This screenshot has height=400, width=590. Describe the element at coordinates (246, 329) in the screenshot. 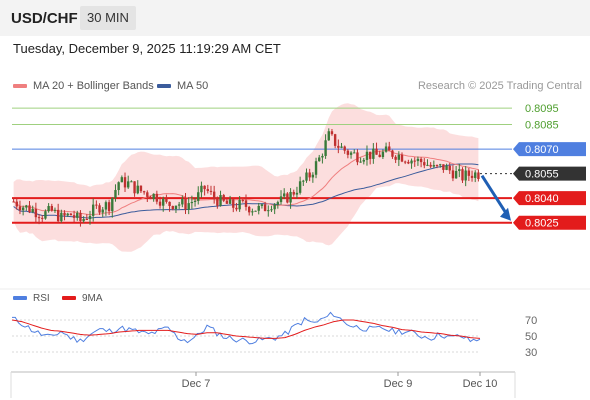

I see `rsi-ma-line` at that location.